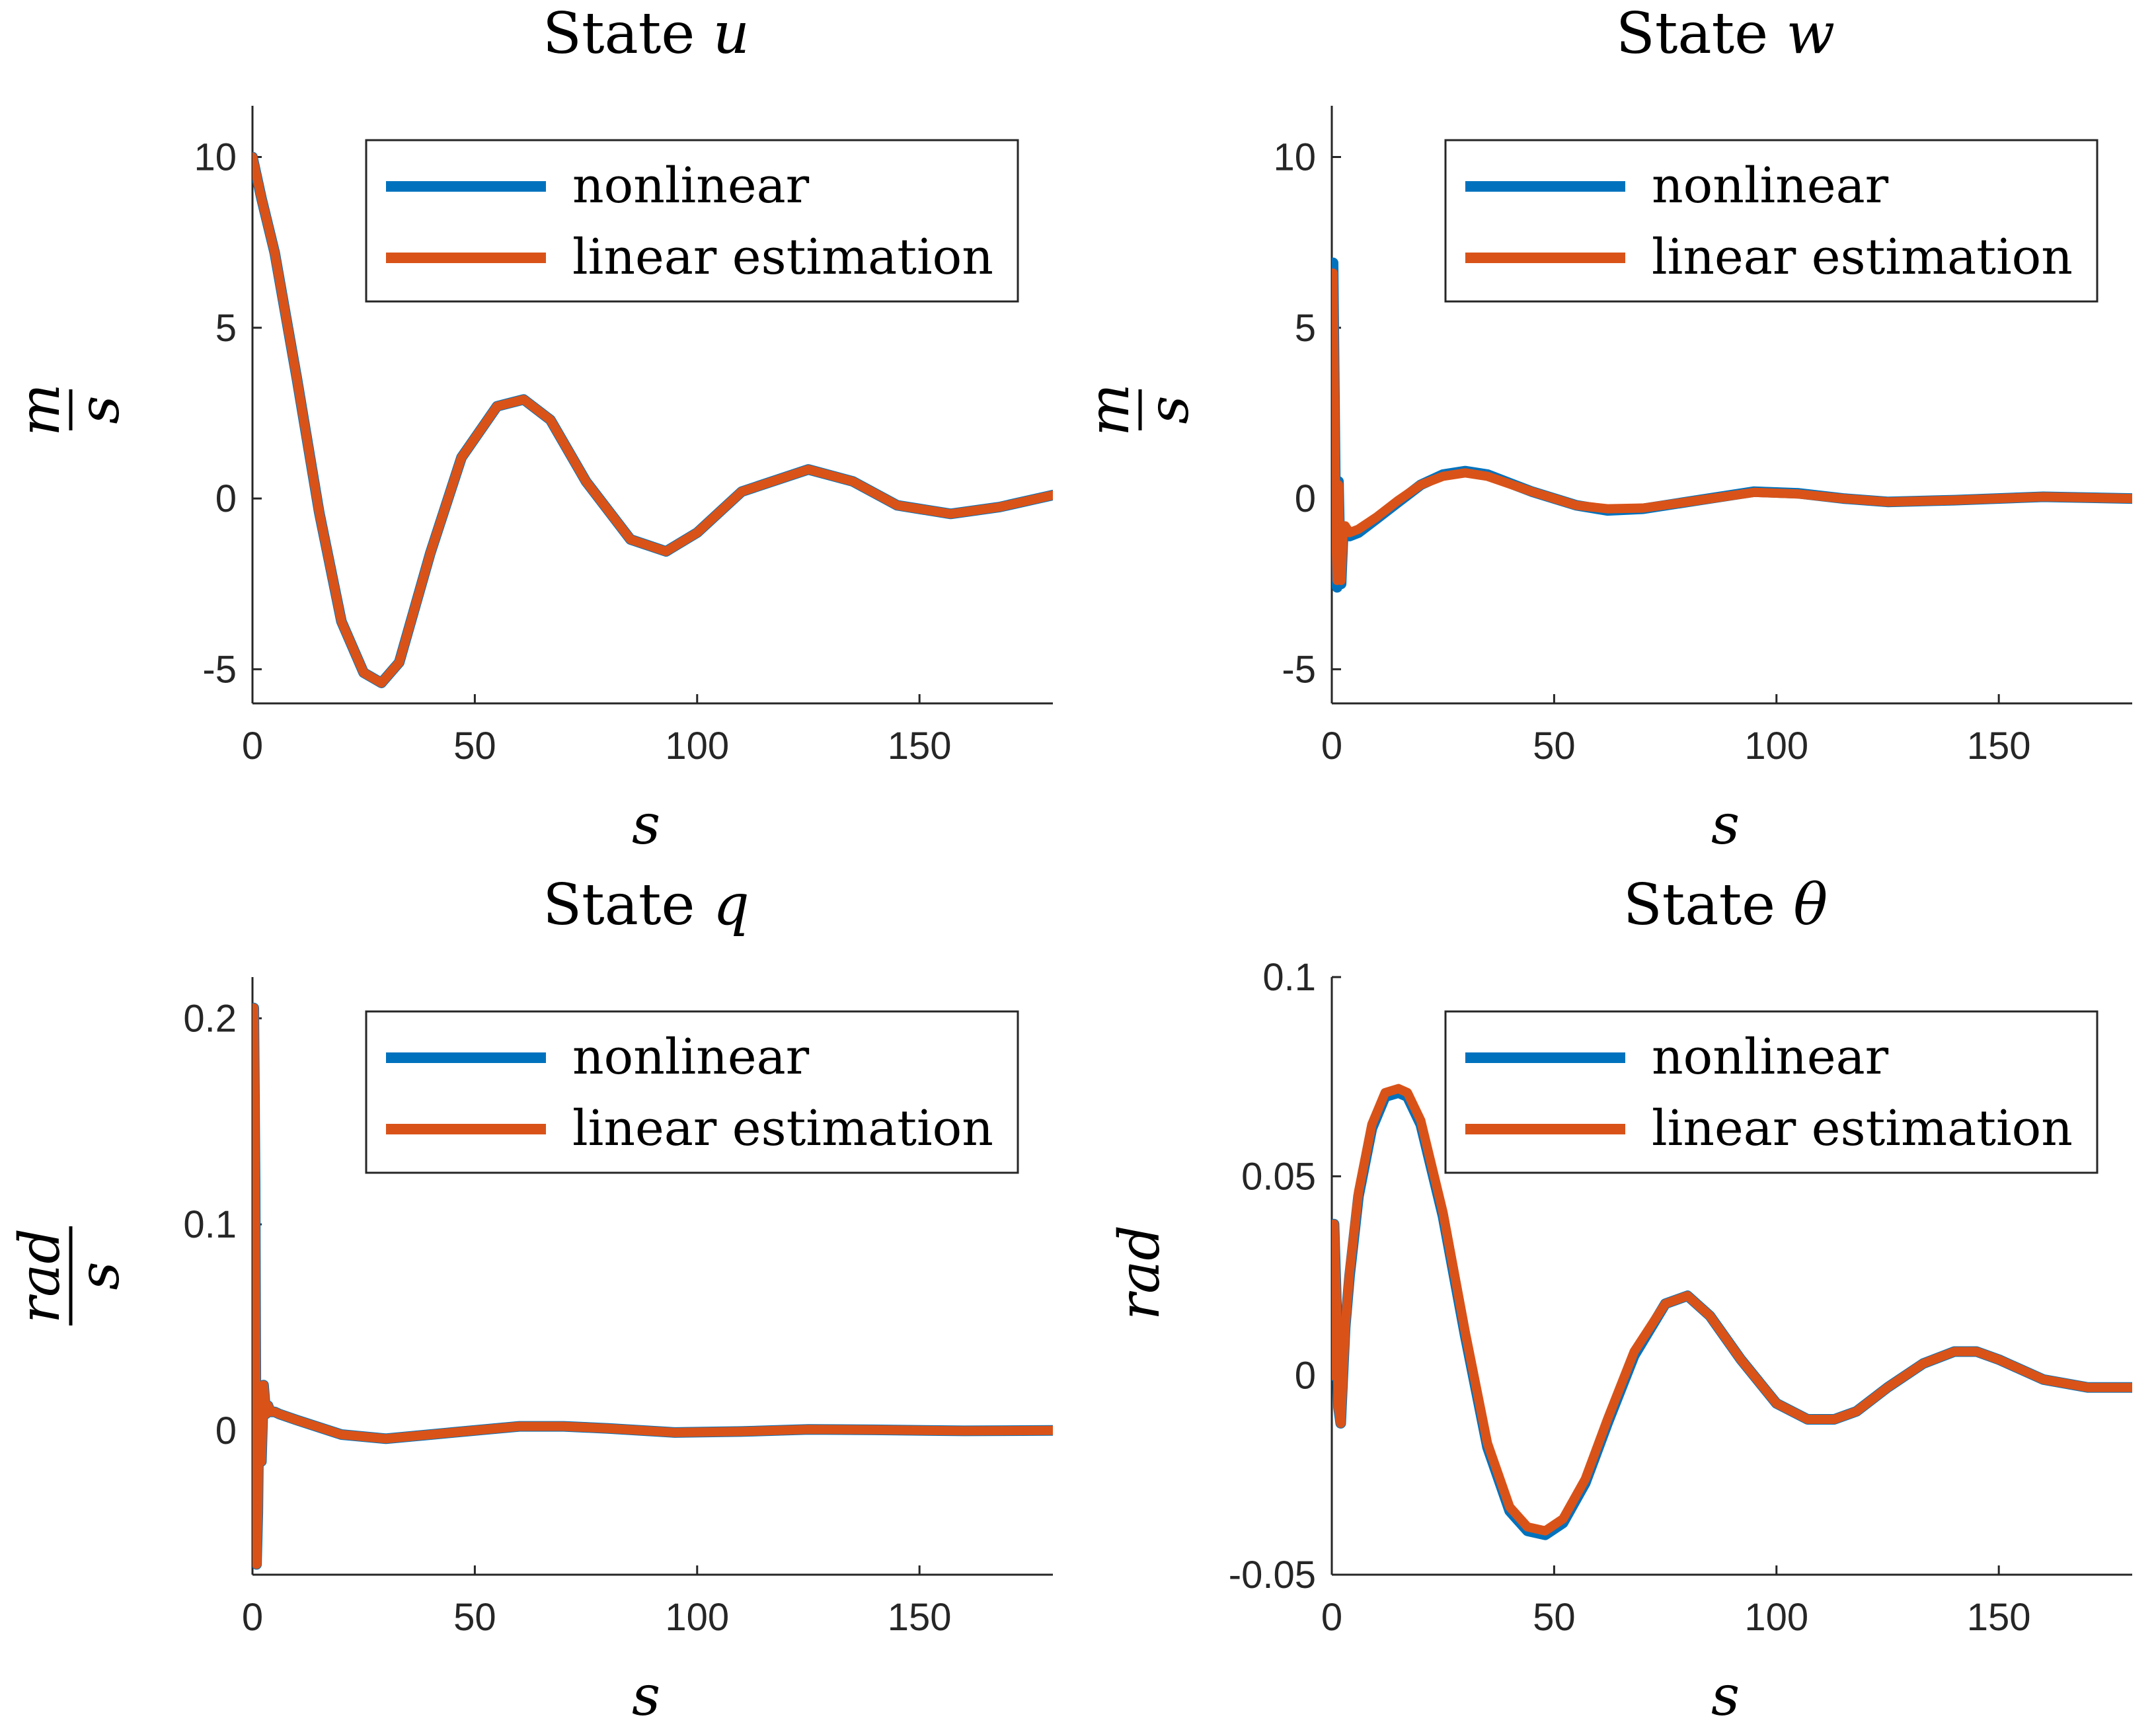  I want to click on chart-title: State u, so click(646, 34).